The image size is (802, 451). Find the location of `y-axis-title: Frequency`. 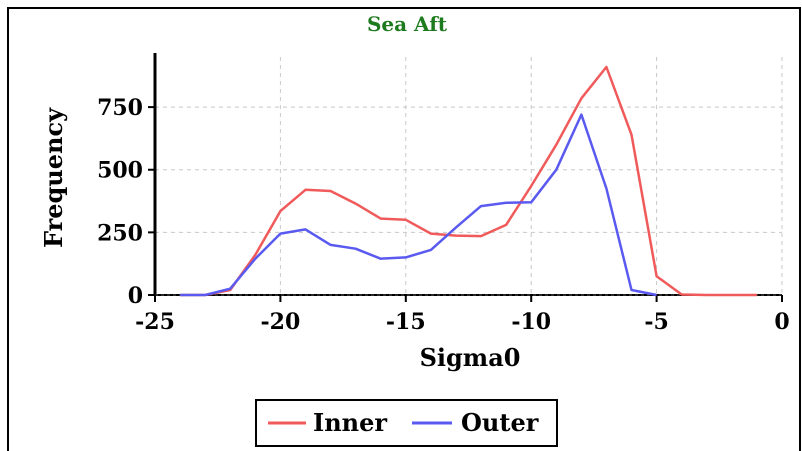

y-axis-title: Frequency is located at coordinates (53, 177).